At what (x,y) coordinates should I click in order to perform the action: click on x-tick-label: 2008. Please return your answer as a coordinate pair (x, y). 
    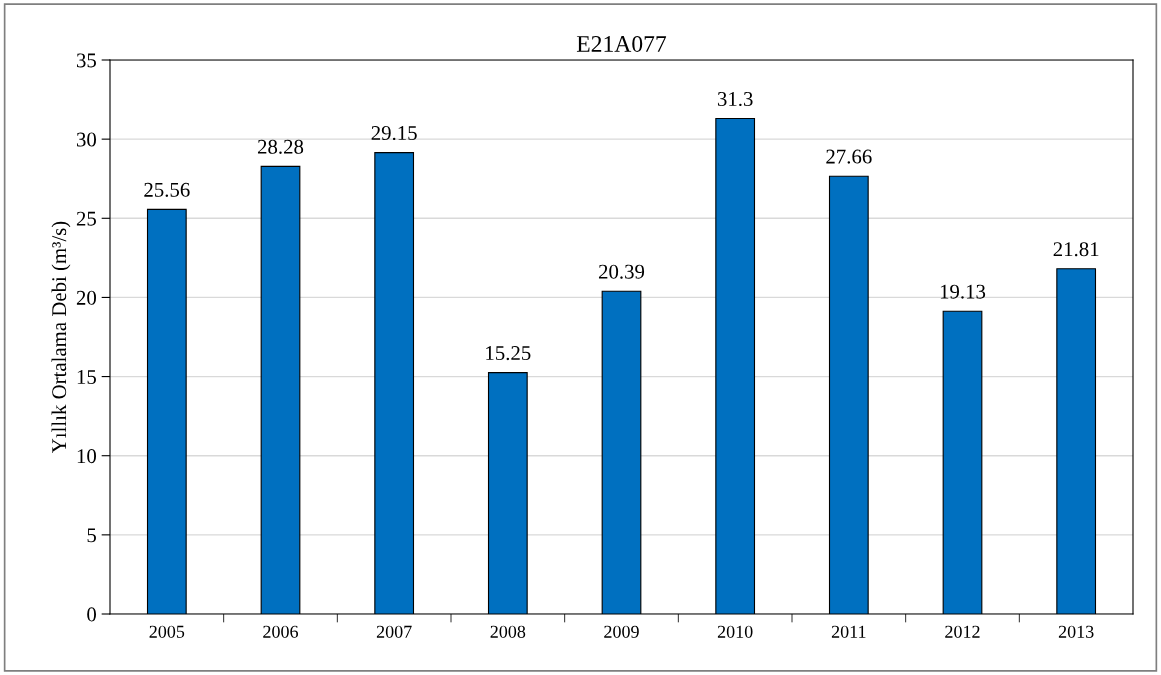
    Looking at the image, I should click on (508, 631).